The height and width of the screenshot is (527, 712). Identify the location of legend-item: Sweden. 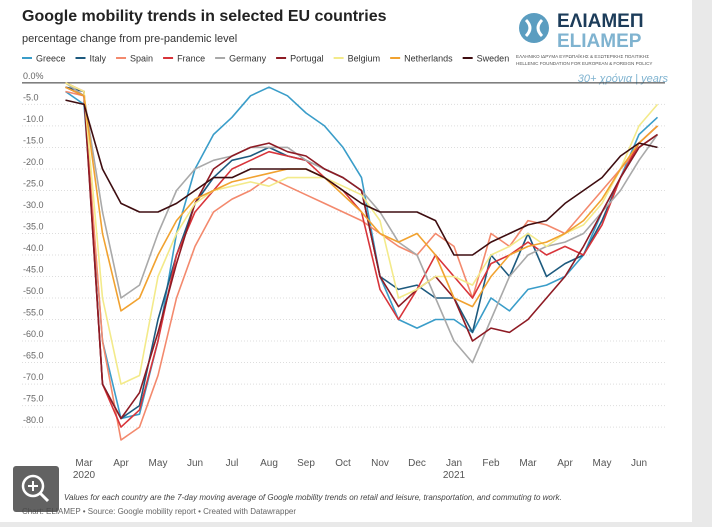
(486, 59).